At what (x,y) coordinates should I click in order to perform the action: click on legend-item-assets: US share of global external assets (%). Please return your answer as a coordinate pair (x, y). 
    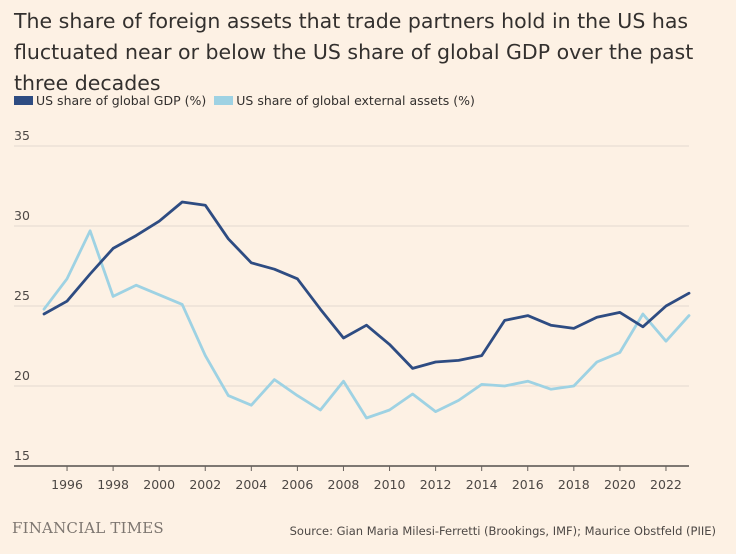
    Looking at the image, I should click on (344, 100).